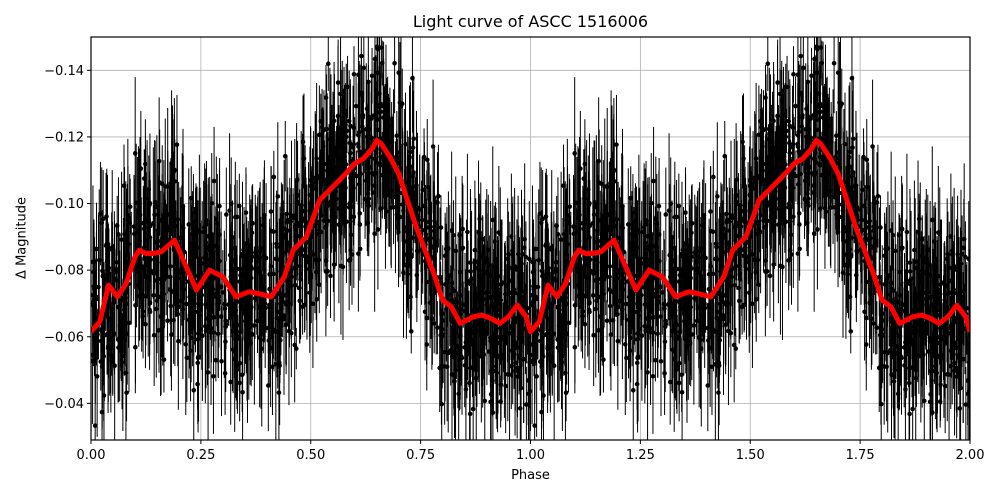  What do you see at coordinates (530, 475) in the screenshot?
I see `x-axis-label: Phase` at bounding box center [530, 475].